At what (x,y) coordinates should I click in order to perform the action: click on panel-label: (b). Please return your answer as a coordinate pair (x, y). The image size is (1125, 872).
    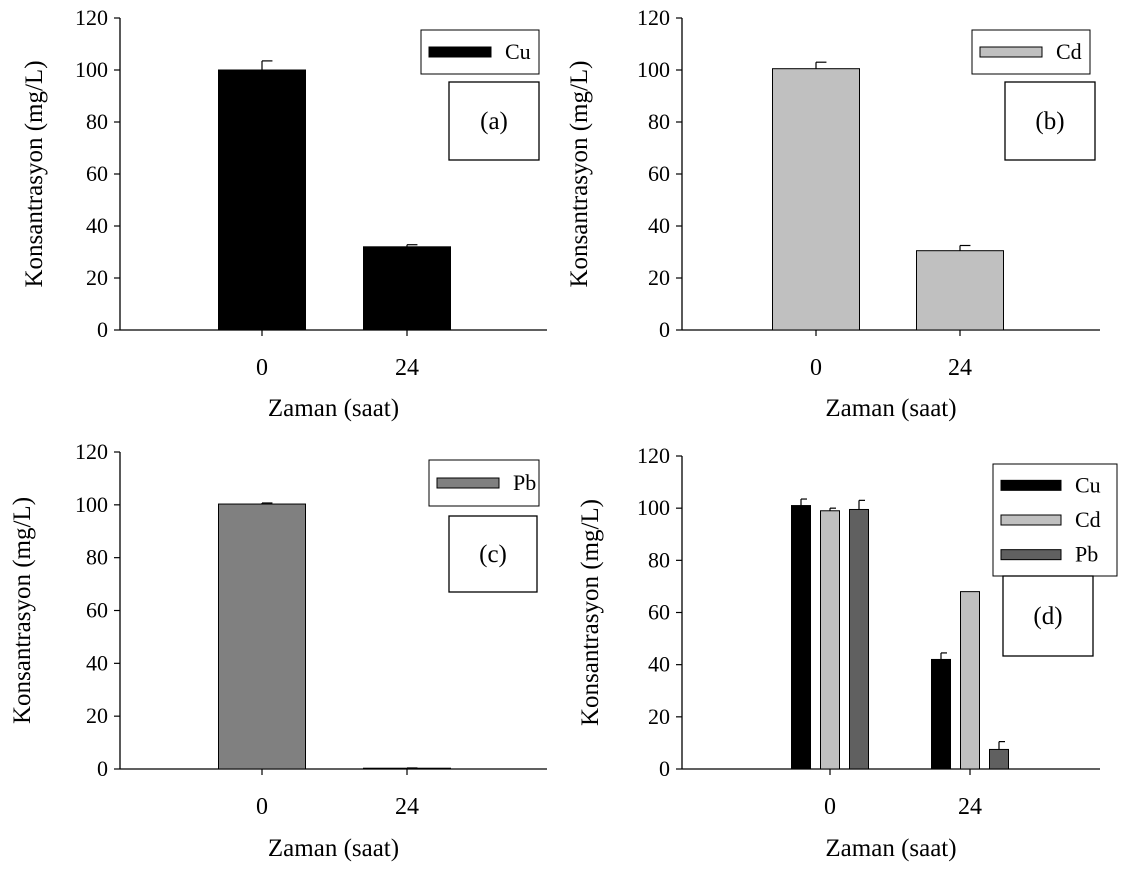
    Looking at the image, I should click on (1049, 121).